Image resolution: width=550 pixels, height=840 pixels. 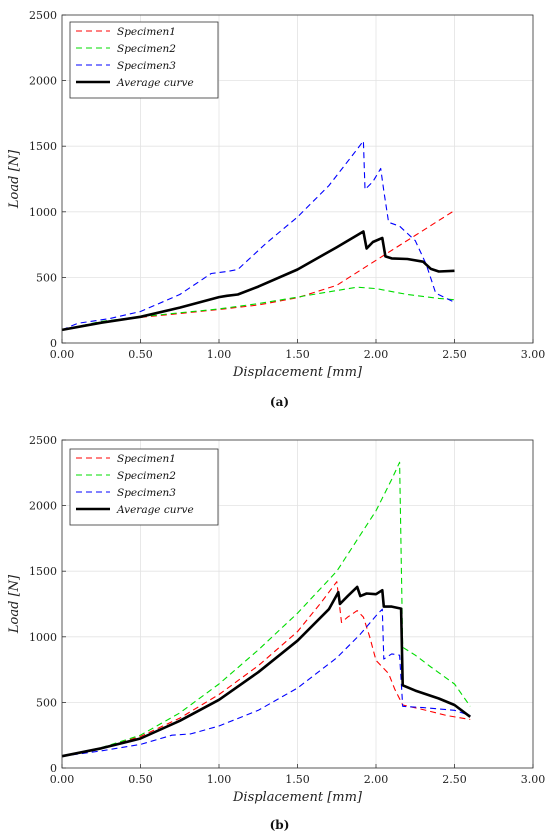 What do you see at coordinates (258, 308) in the screenshot?
I see `series-line-specimen2` at bounding box center [258, 308].